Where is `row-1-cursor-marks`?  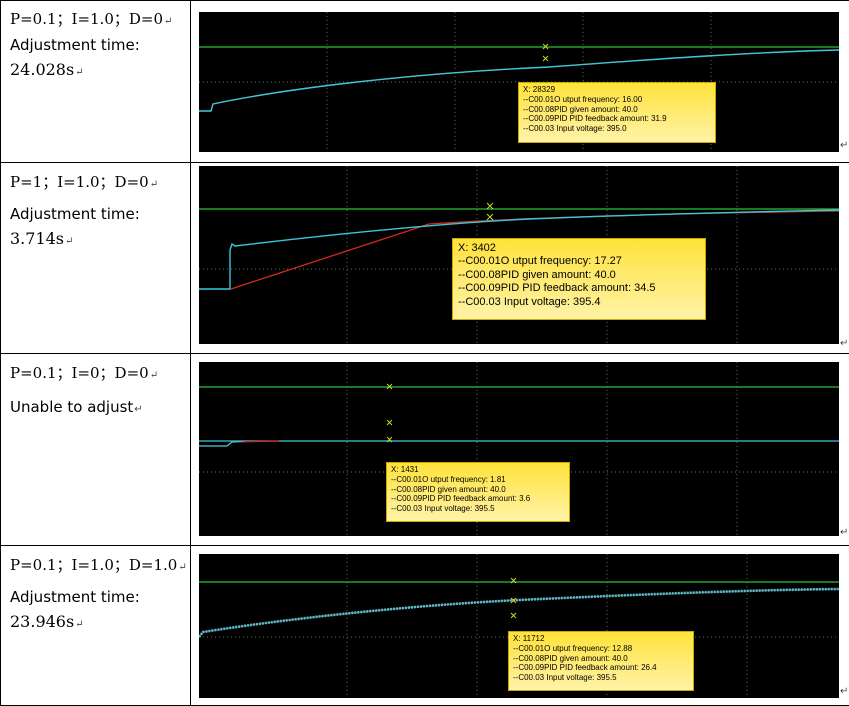 row-1-cursor-marks is located at coordinates (545, 52).